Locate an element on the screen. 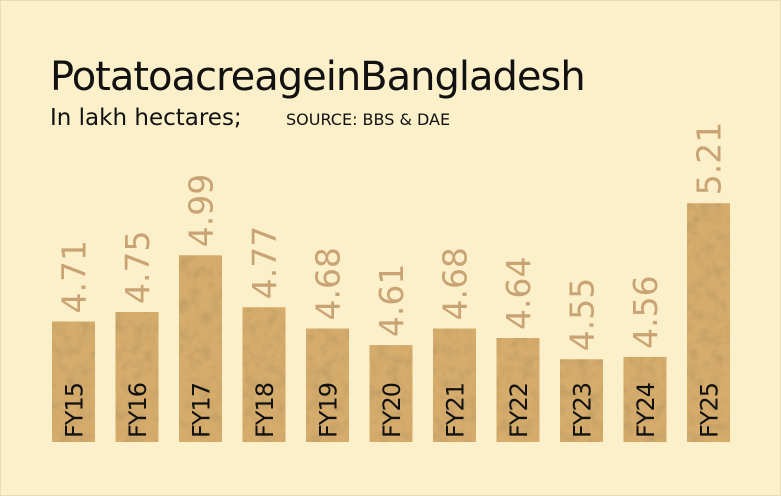 The width and height of the screenshot is (781, 496). x-tick-label: FY15 is located at coordinates (75, 410).